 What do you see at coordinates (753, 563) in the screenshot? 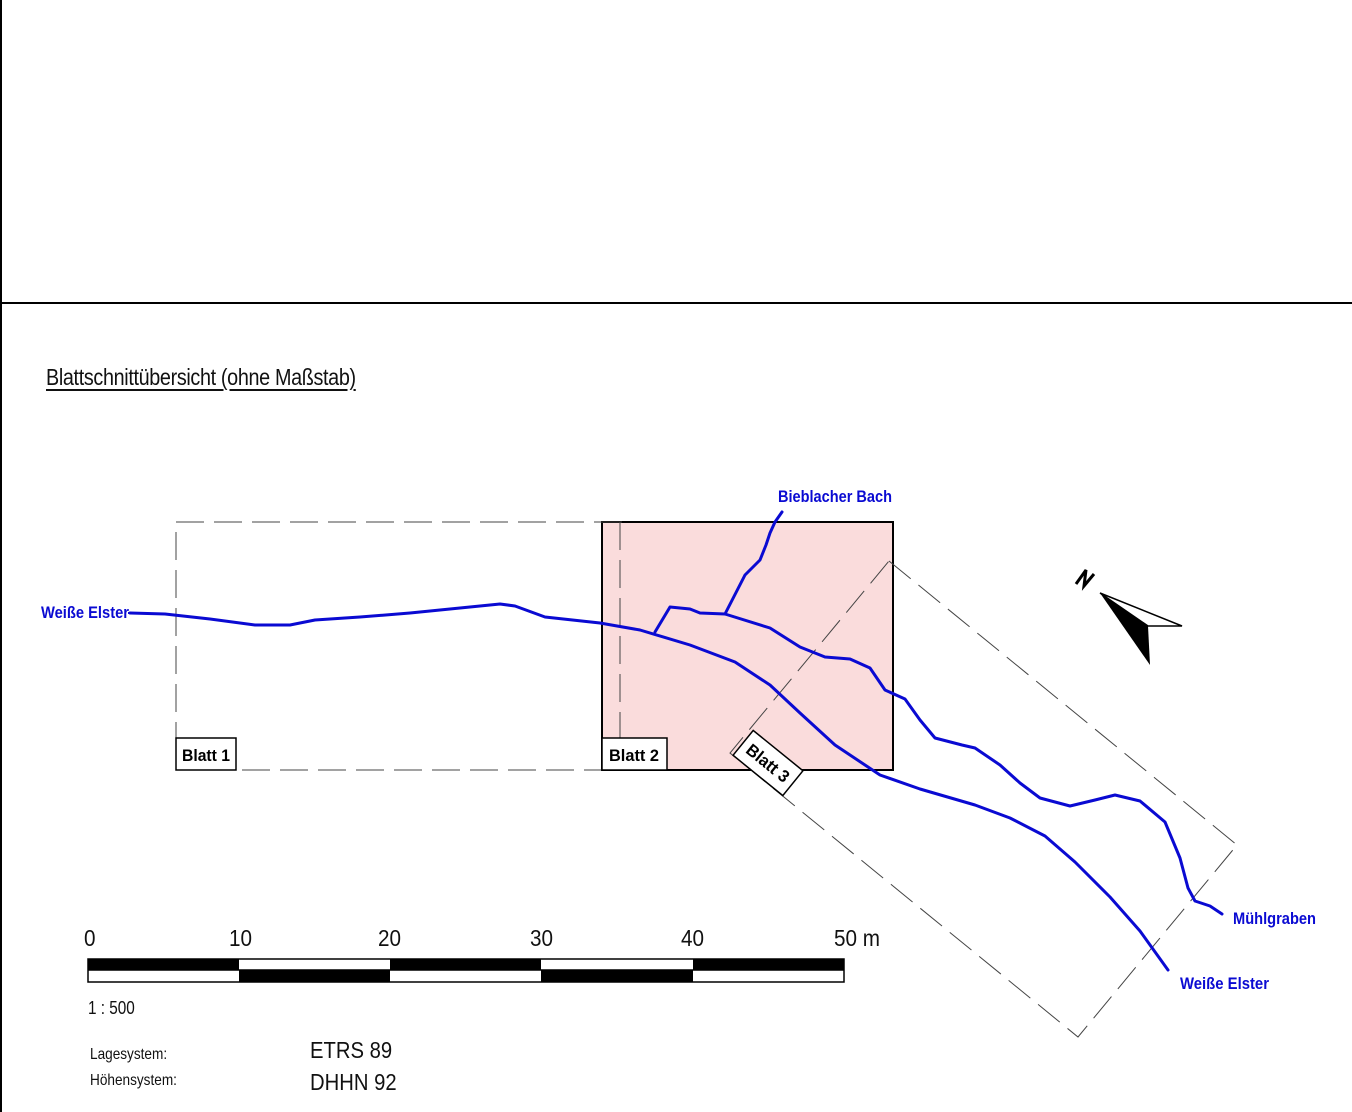
I see `river-bieblacher-bach` at bounding box center [753, 563].